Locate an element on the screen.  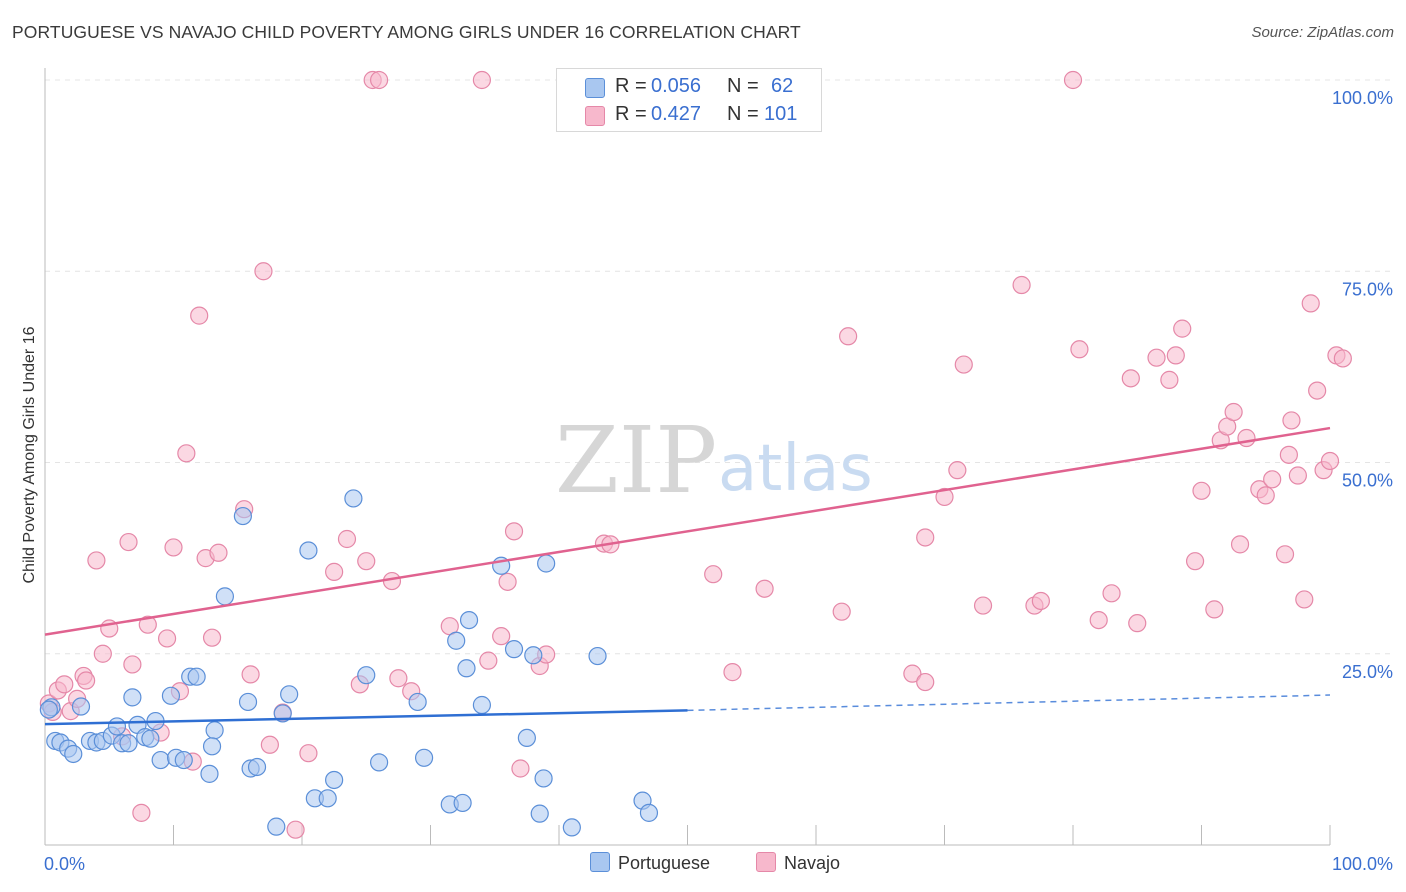
y-tick-label-50: 50.0% is located at coordinates (1367, 481).